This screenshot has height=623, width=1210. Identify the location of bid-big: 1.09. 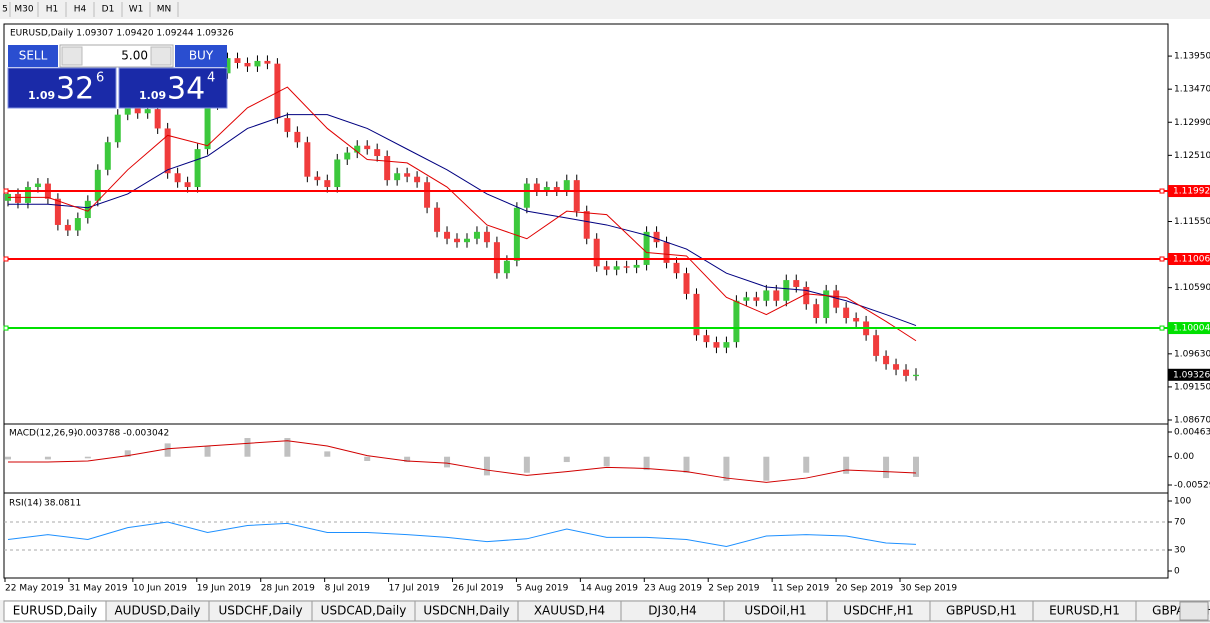
(41, 95).